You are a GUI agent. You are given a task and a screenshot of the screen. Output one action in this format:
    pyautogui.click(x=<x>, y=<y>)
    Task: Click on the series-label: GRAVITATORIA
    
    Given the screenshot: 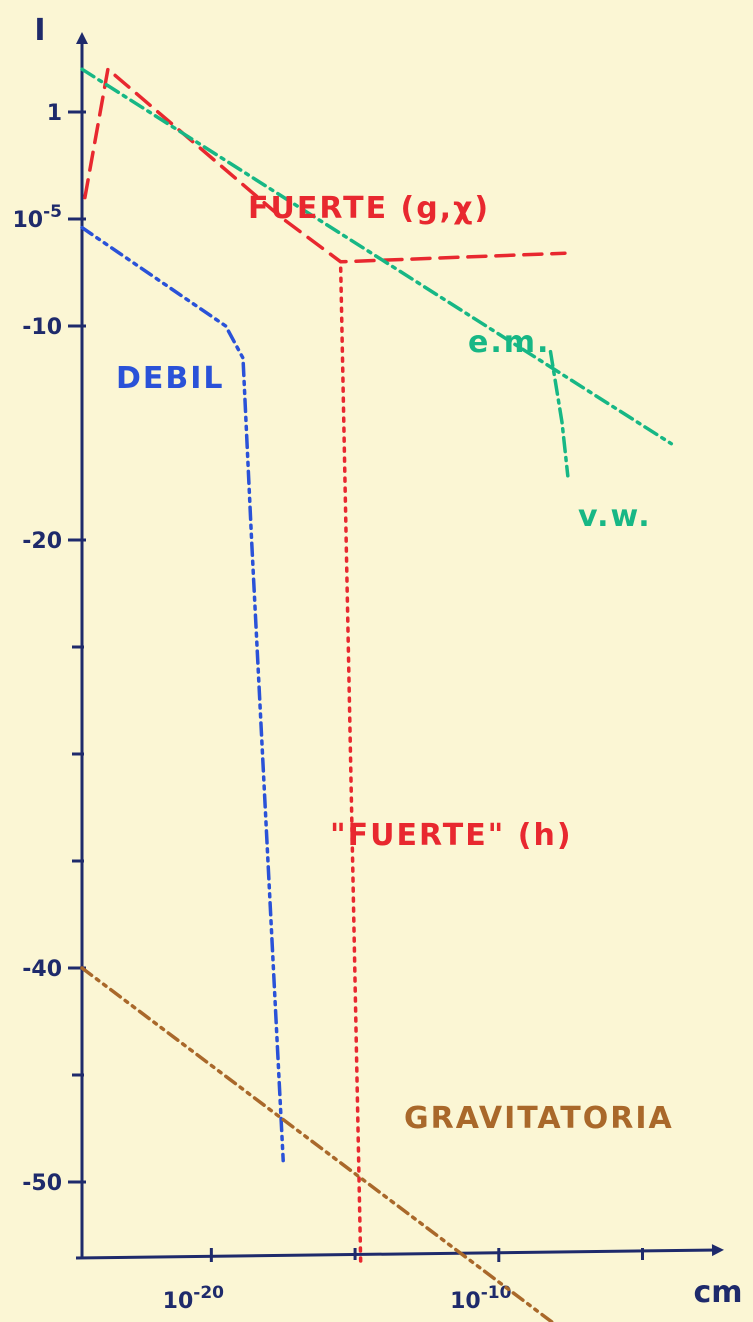 What is the action you would take?
    pyautogui.click(x=539, y=1118)
    